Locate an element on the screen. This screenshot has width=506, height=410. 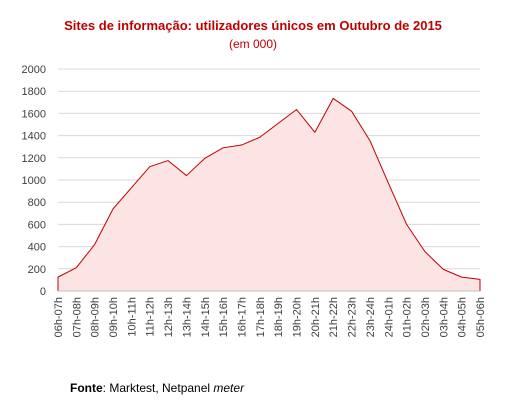
source-italic: meter is located at coordinates (229, 388).